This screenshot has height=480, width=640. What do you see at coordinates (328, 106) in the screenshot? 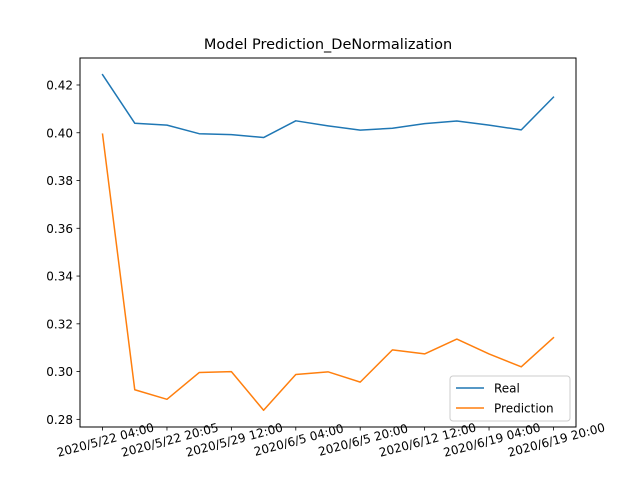
I see `series-line-real` at bounding box center [328, 106].